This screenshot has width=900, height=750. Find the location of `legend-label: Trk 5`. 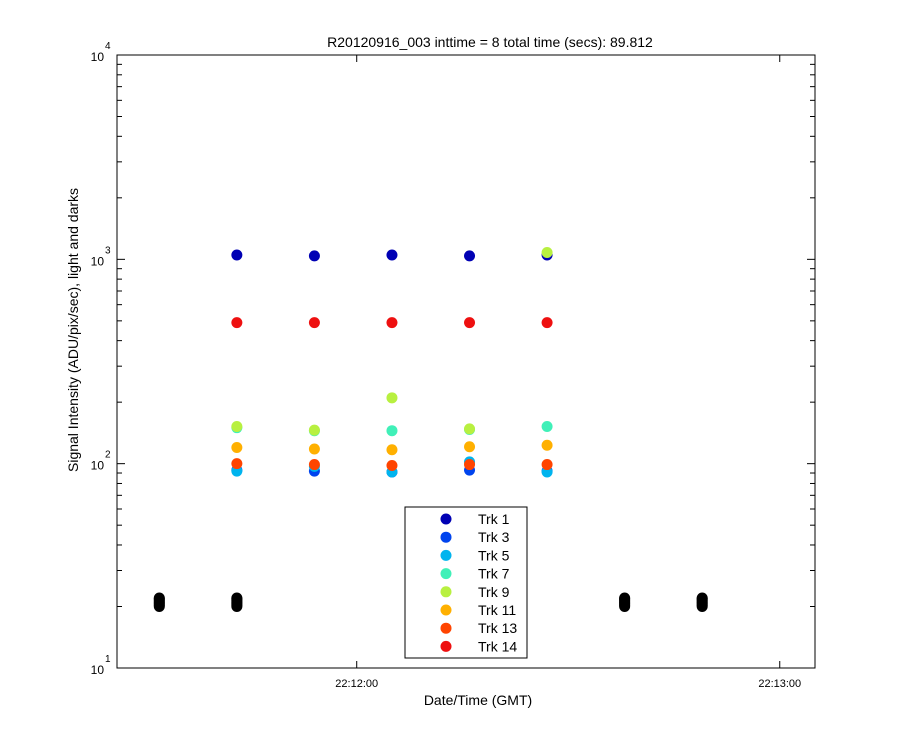

legend-label: Trk 5 is located at coordinates (494, 555).